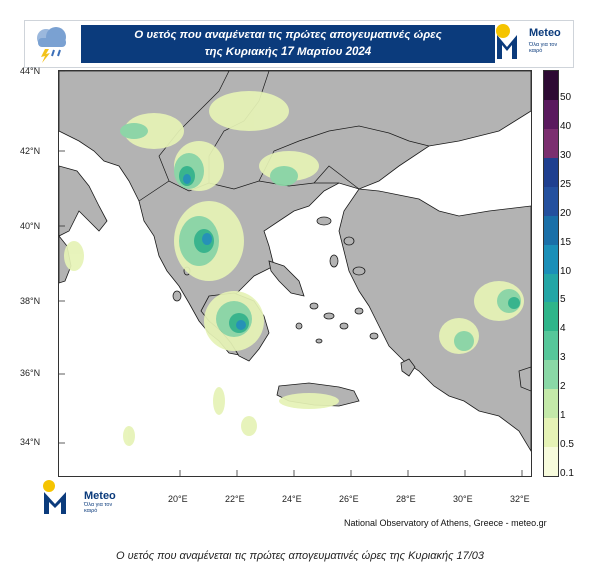 This screenshot has height=571, width=600. Describe the element at coordinates (51, 45) in the screenshot. I see `rain-cloud-icon` at that location.